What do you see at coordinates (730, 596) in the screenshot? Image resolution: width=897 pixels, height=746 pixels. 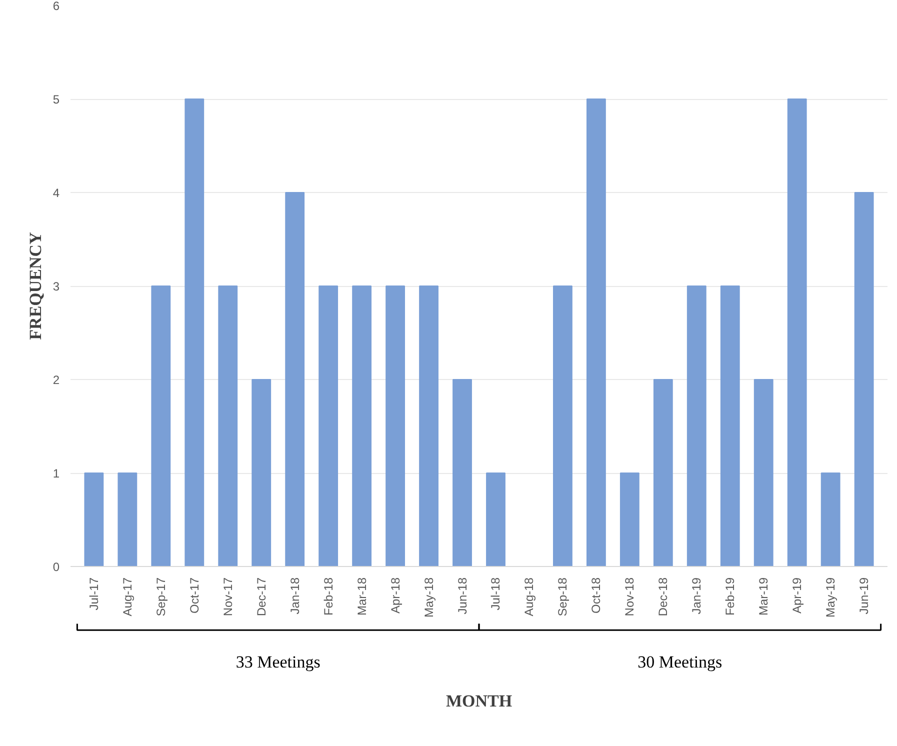 I see `x-tick-label: Feb-19` at bounding box center [730, 596].